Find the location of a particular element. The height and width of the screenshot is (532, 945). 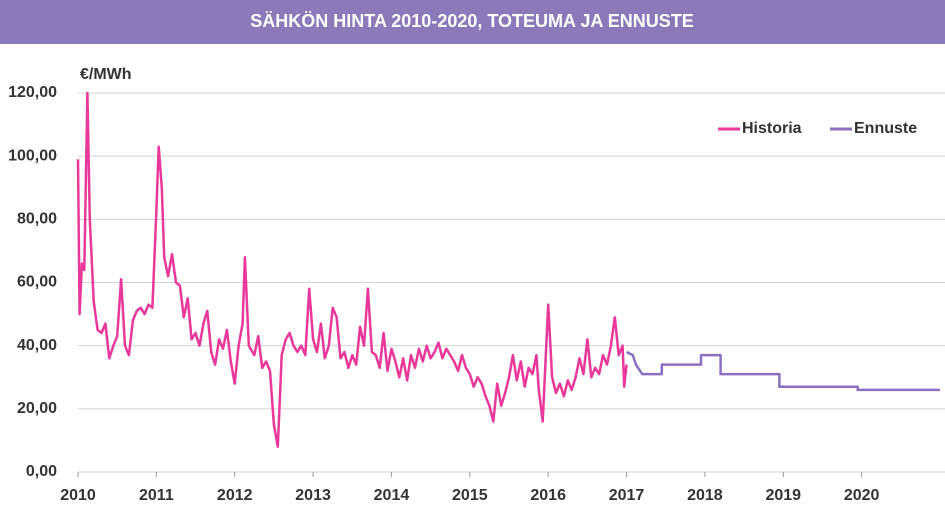

y-tick-label: 40,00 is located at coordinates (37, 345).